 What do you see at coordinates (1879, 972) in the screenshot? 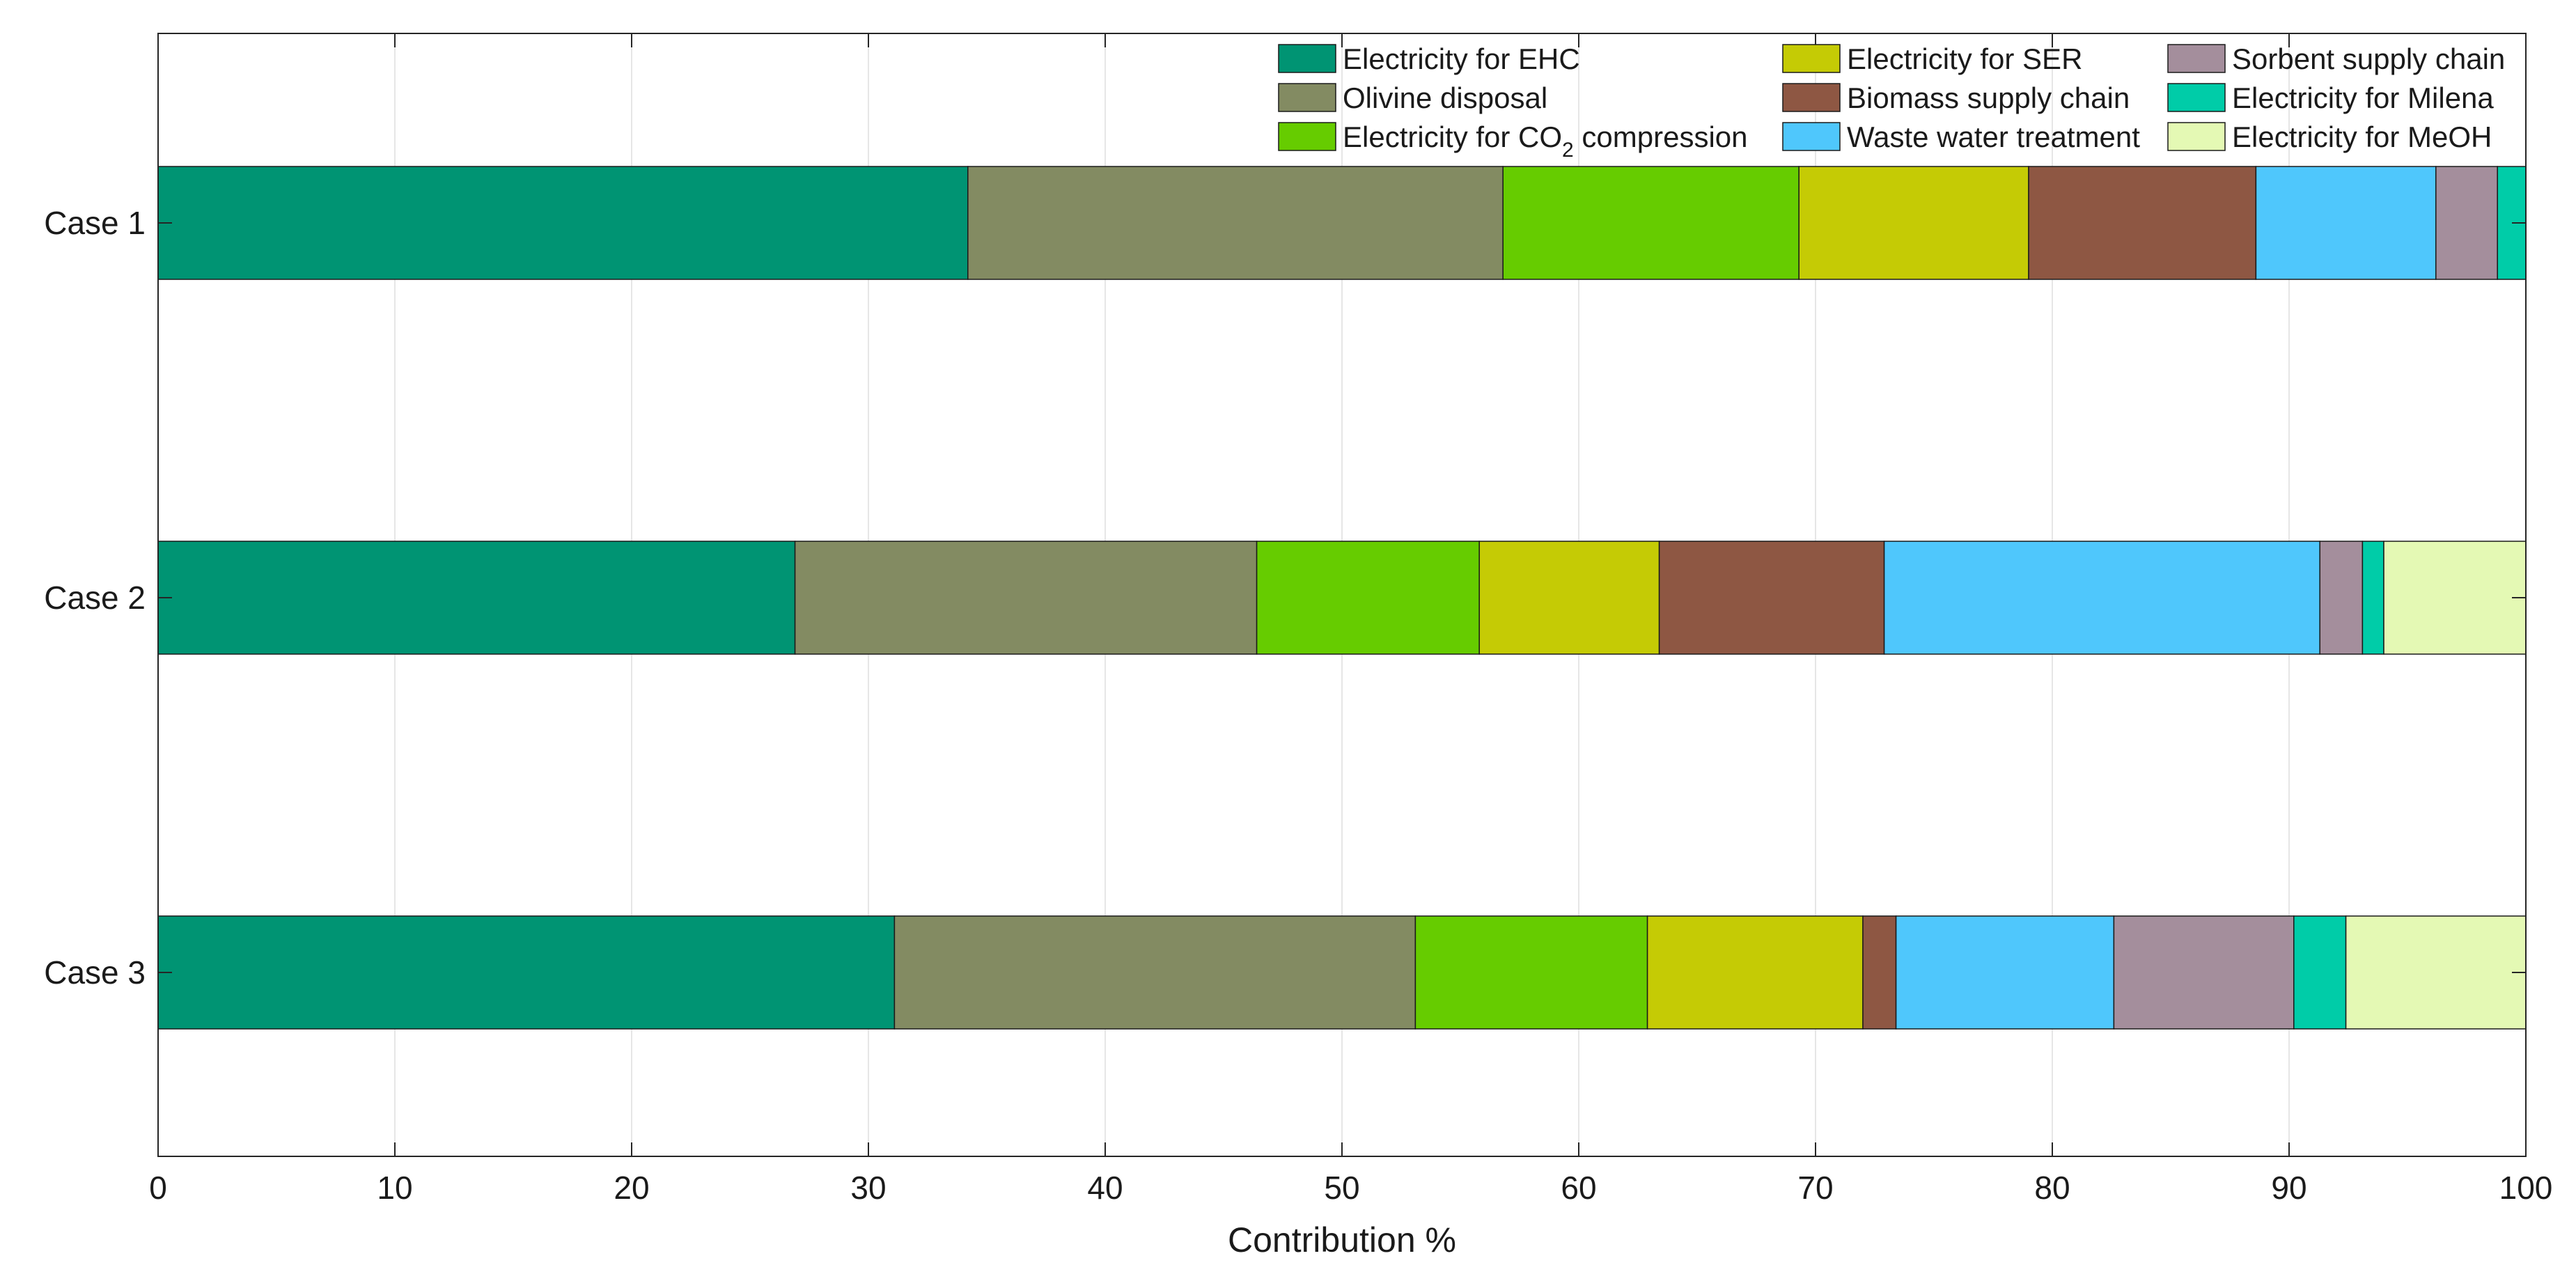
I see `bar-case-3-biomass-supply-chain` at bounding box center [1879, 972].